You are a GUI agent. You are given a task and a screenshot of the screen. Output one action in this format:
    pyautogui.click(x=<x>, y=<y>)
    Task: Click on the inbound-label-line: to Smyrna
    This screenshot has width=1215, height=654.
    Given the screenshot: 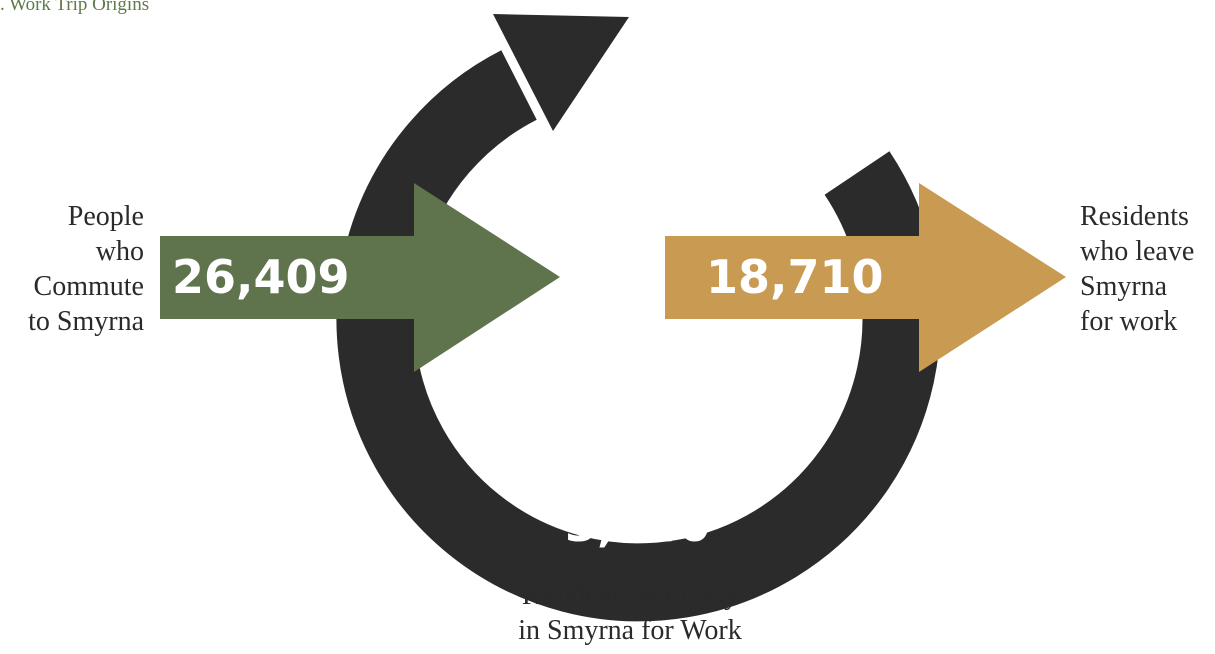 What is the action you would take?
    pyautogui.click(x=86, y=321)
    